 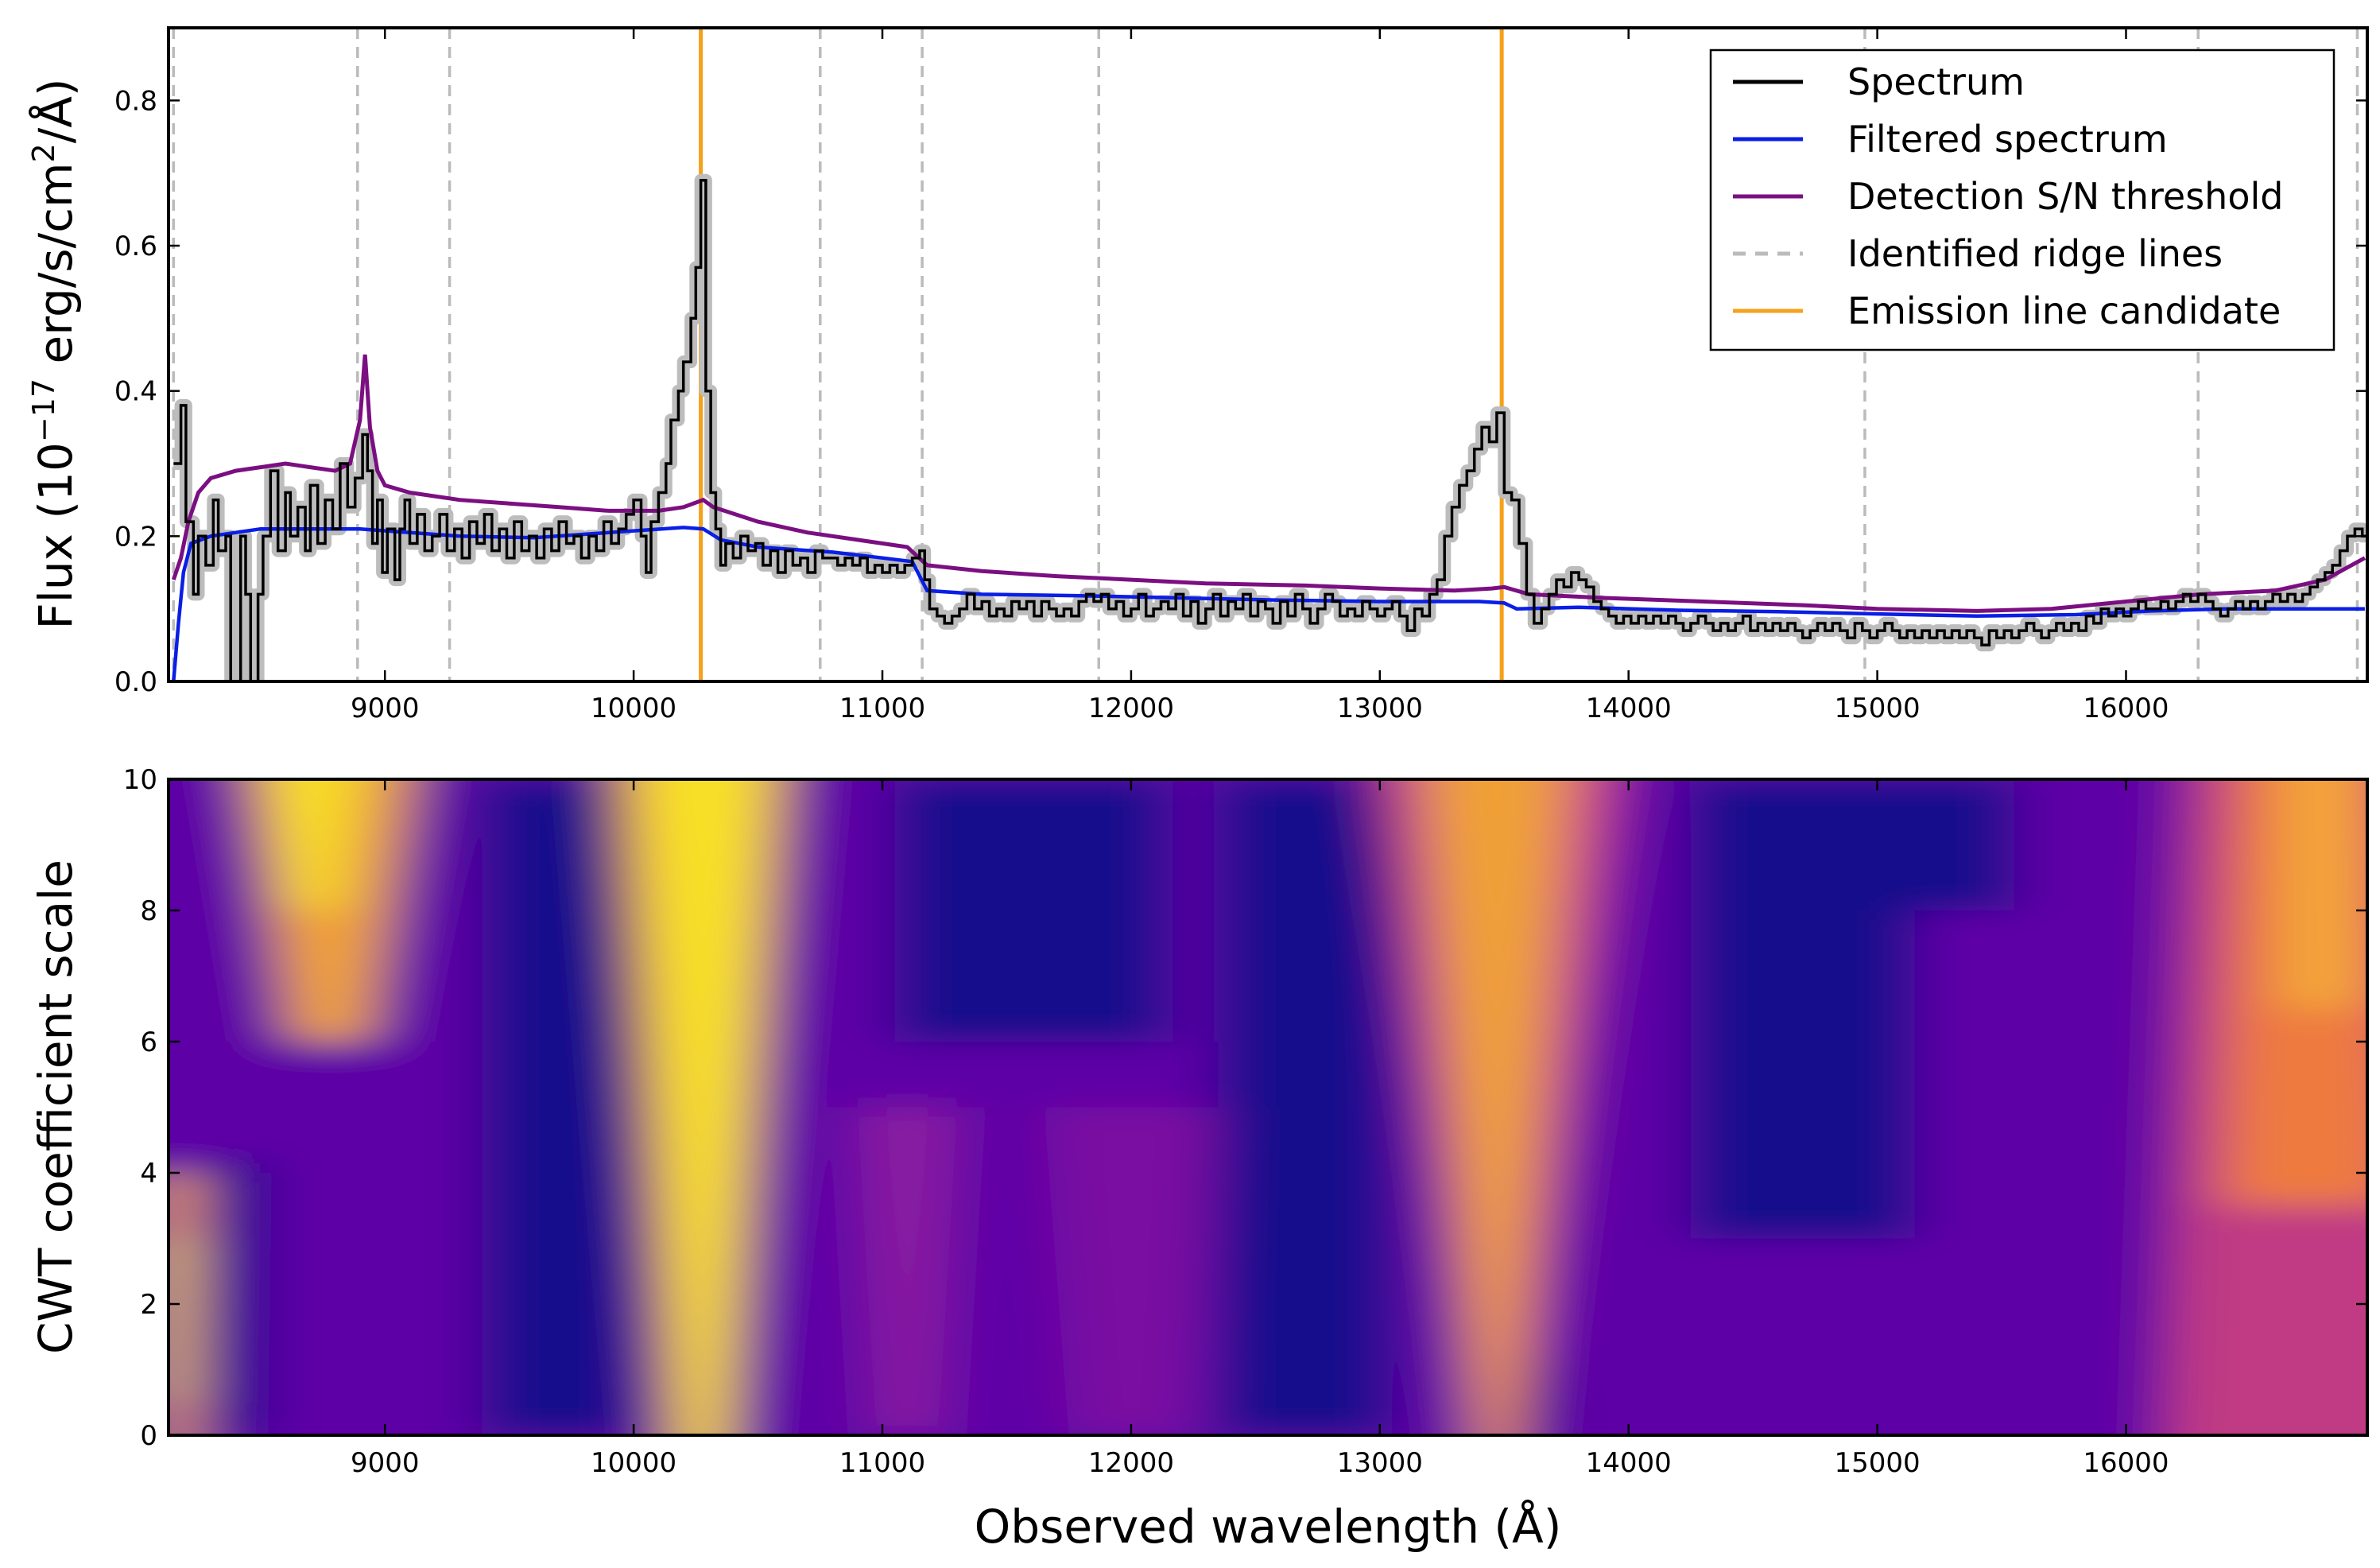 What do you see at coordinates (148, 1042) in the screenshot?
I see `y-tick-label: 6` at bounding box center [148, 1042].